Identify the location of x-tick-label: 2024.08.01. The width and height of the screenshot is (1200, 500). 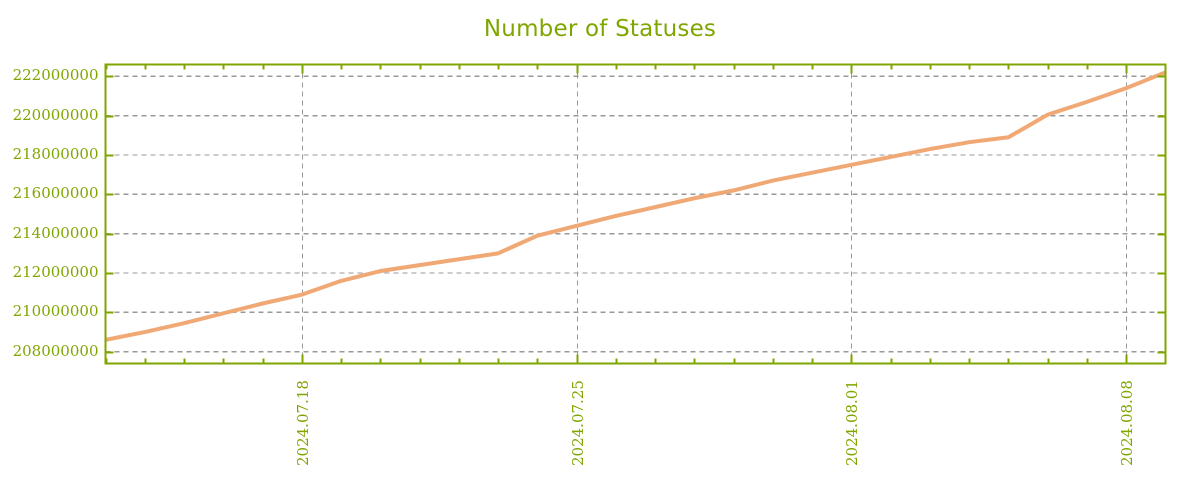
(852, 423).